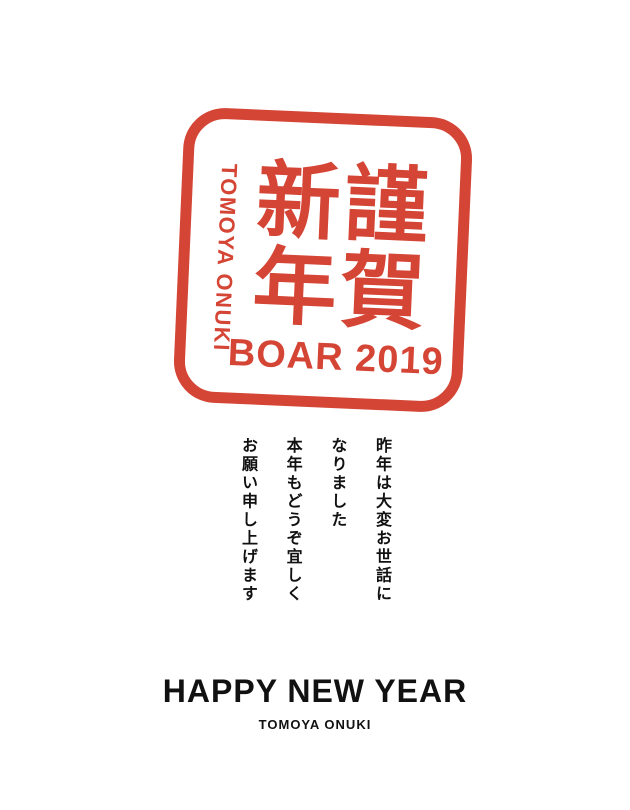 The height and width of the screenshot is (810, 630). I want to click on stamp-kanji-top-left: 新, so click(298, 202).